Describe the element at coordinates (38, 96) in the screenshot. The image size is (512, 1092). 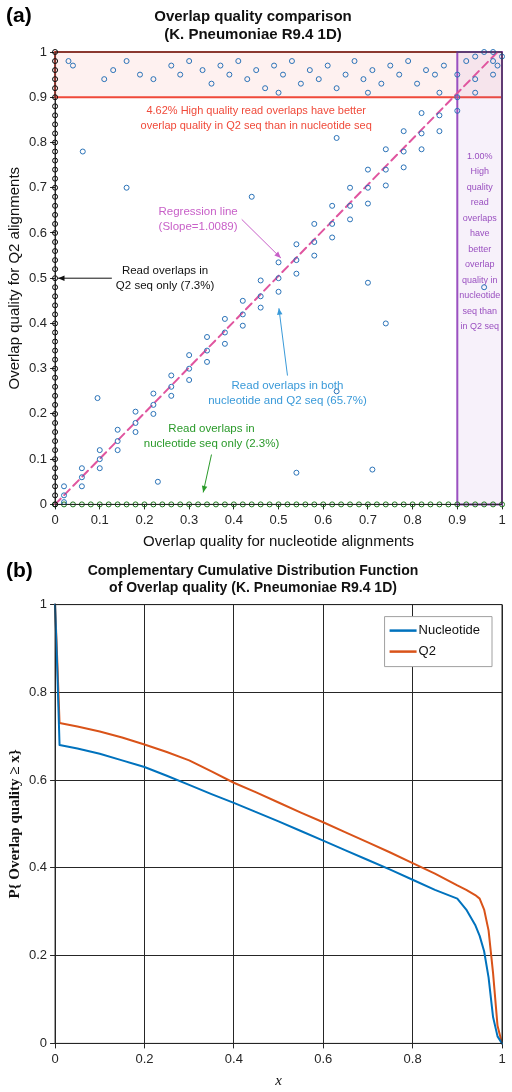
I see `y-tick-label: 0.9` at that location.